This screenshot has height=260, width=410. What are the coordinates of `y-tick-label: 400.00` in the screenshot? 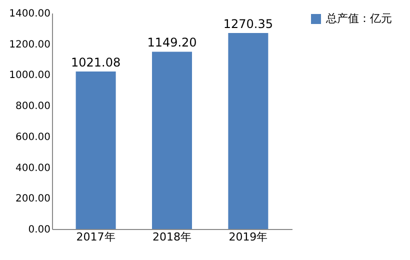 It's located at (33, 168).